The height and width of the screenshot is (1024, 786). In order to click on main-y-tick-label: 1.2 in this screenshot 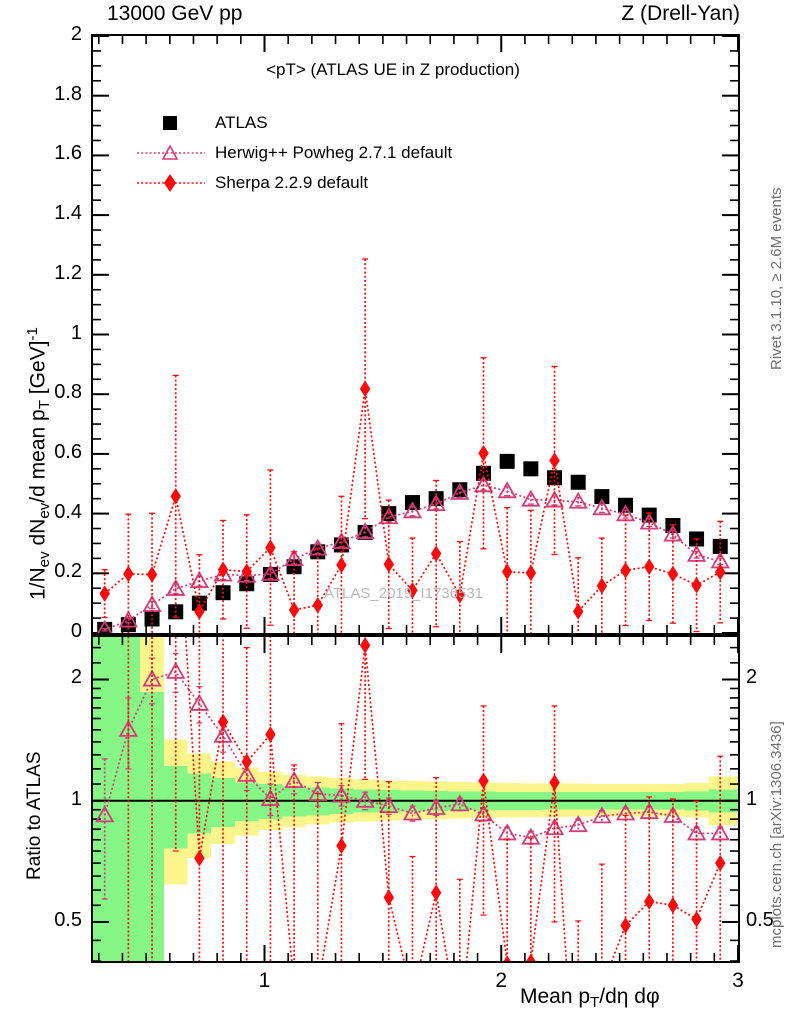, I will do `click(68, 272)`.